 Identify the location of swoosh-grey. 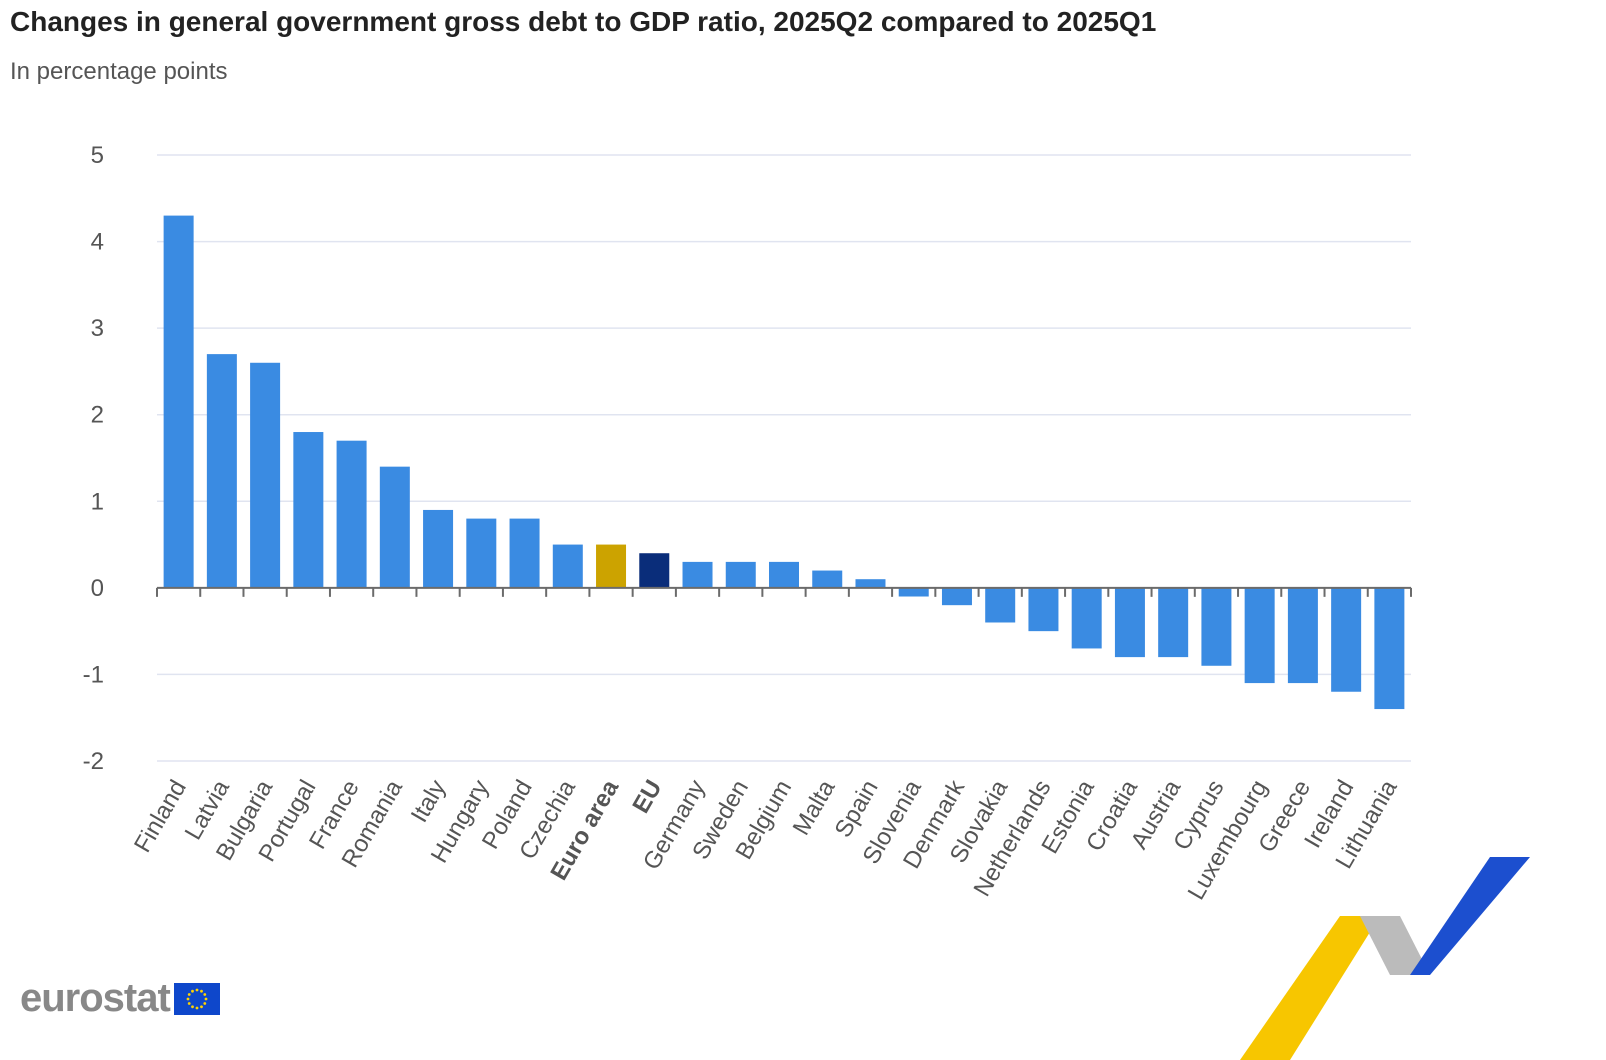
(1395, 945).